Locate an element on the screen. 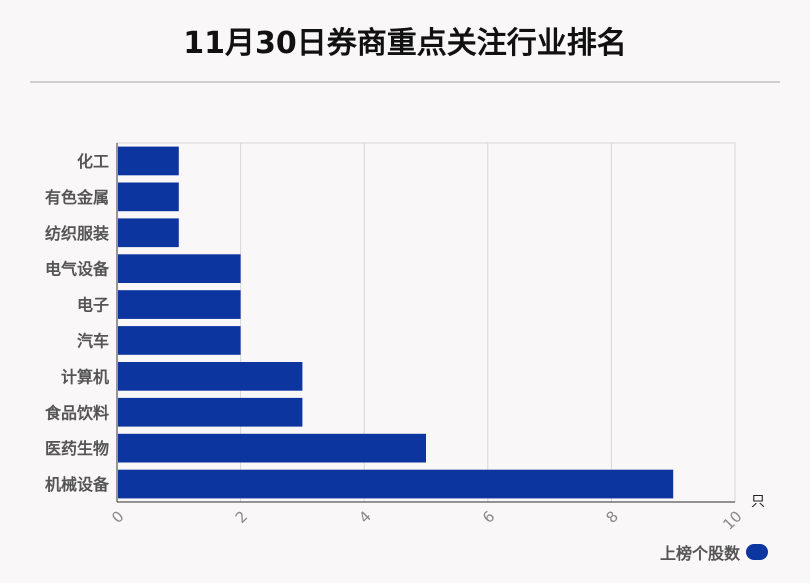  title-divider is located at coordinates (405, 82).